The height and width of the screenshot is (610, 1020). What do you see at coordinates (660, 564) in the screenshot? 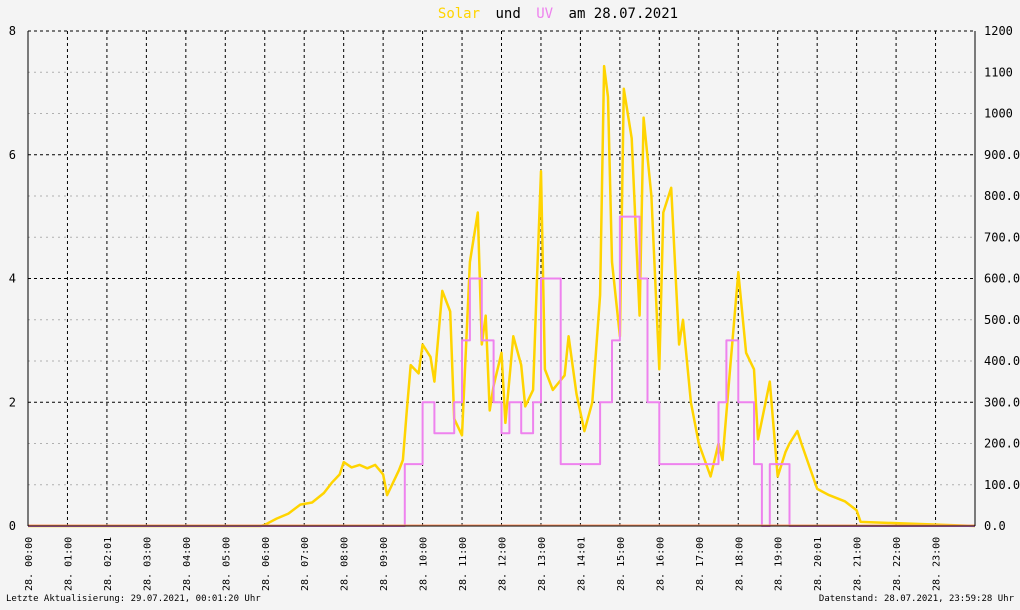
I see `x-tick-label: 28. 16:00` at bounding box center [660, 564].